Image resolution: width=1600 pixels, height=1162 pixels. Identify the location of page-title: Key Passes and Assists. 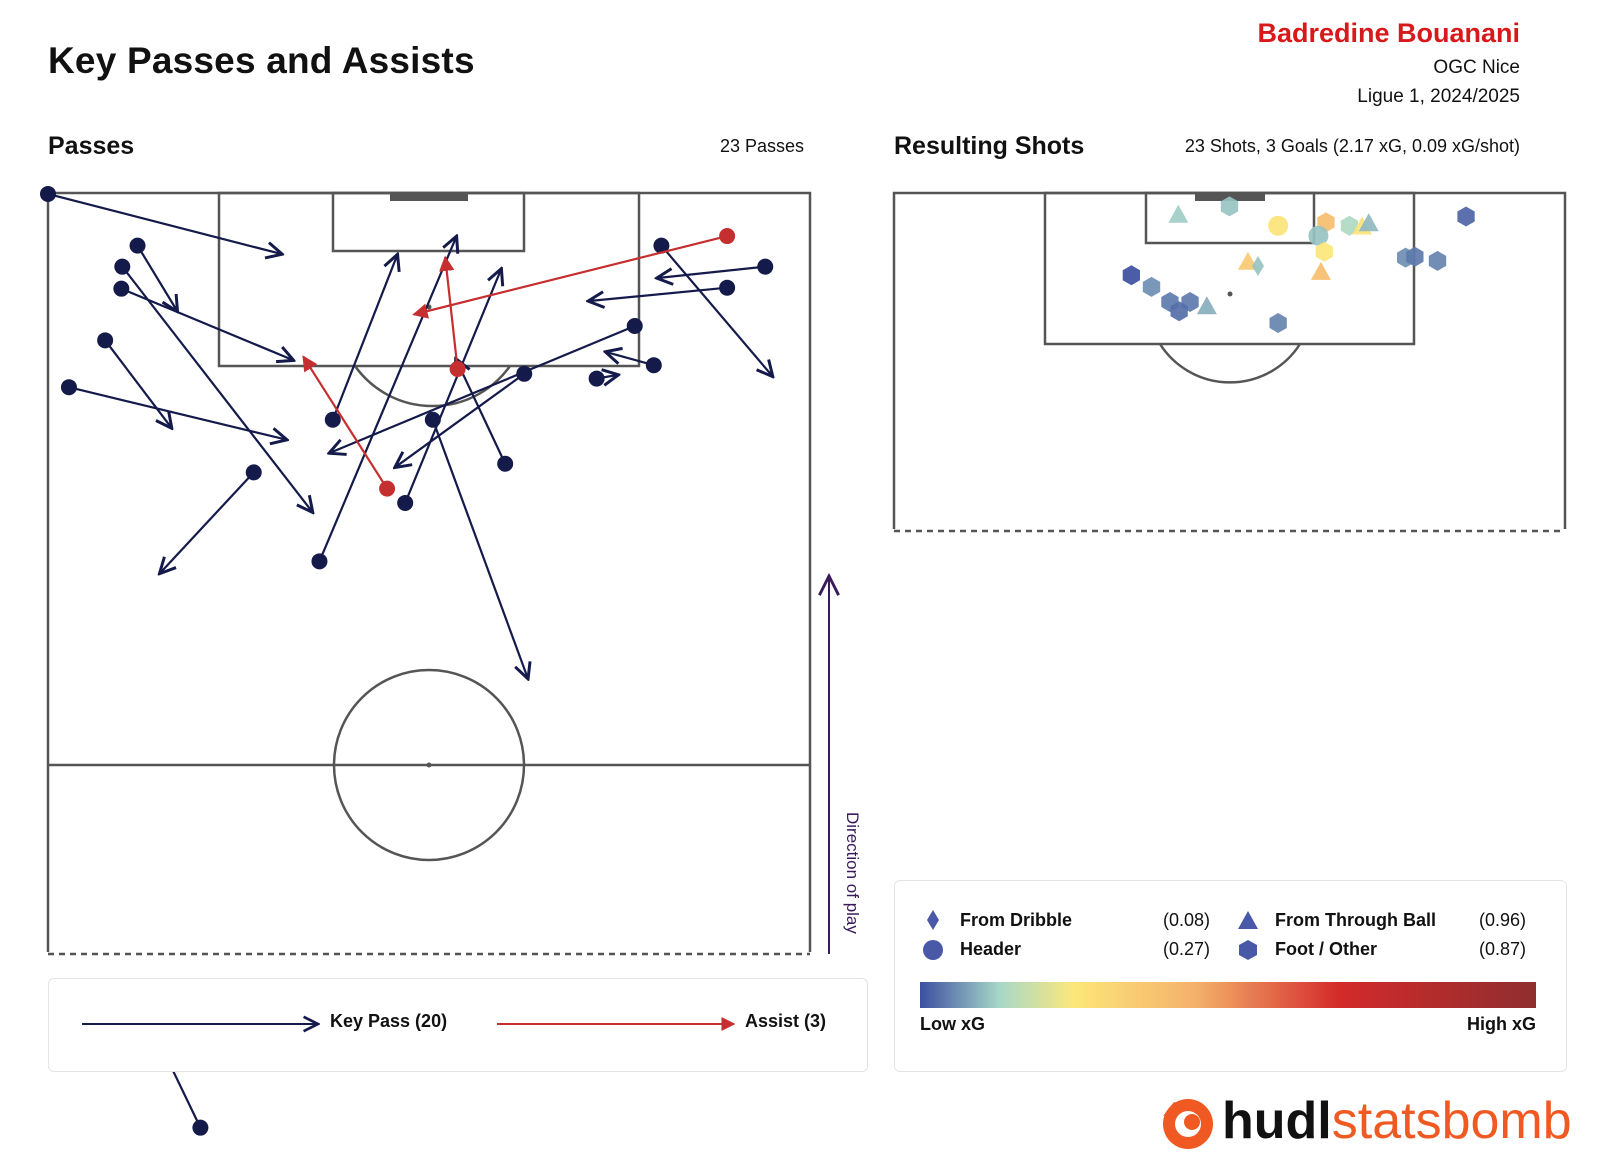
(261, 60).